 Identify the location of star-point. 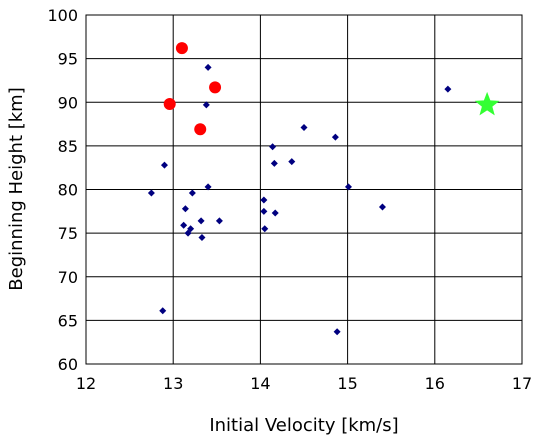
(487, 103).